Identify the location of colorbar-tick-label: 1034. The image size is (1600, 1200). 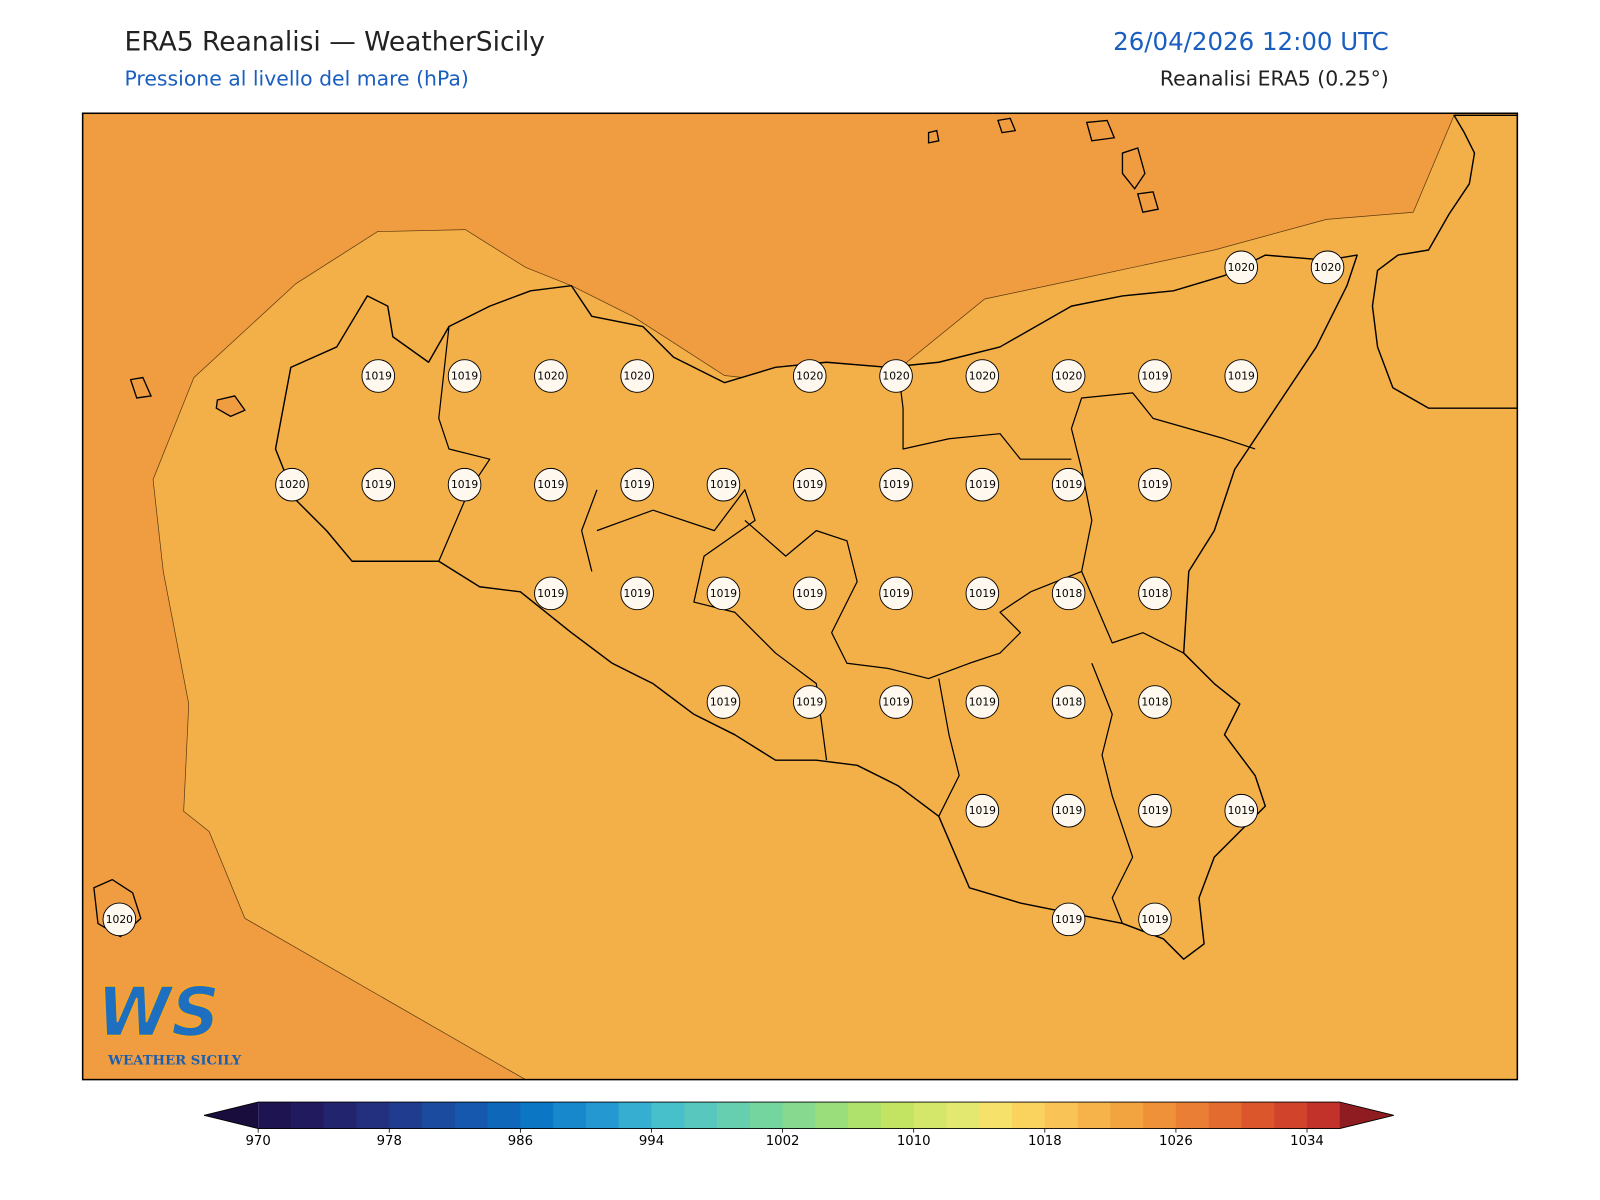
(1307, 1141).